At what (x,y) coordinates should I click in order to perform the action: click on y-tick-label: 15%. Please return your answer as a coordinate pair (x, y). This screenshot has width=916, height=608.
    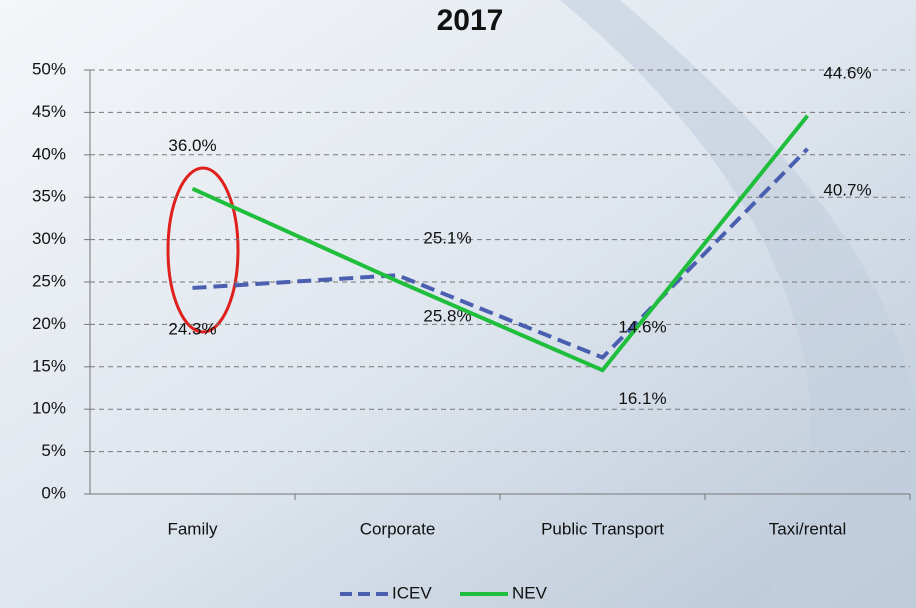
    Looking at the image, I should click on (49, 365).